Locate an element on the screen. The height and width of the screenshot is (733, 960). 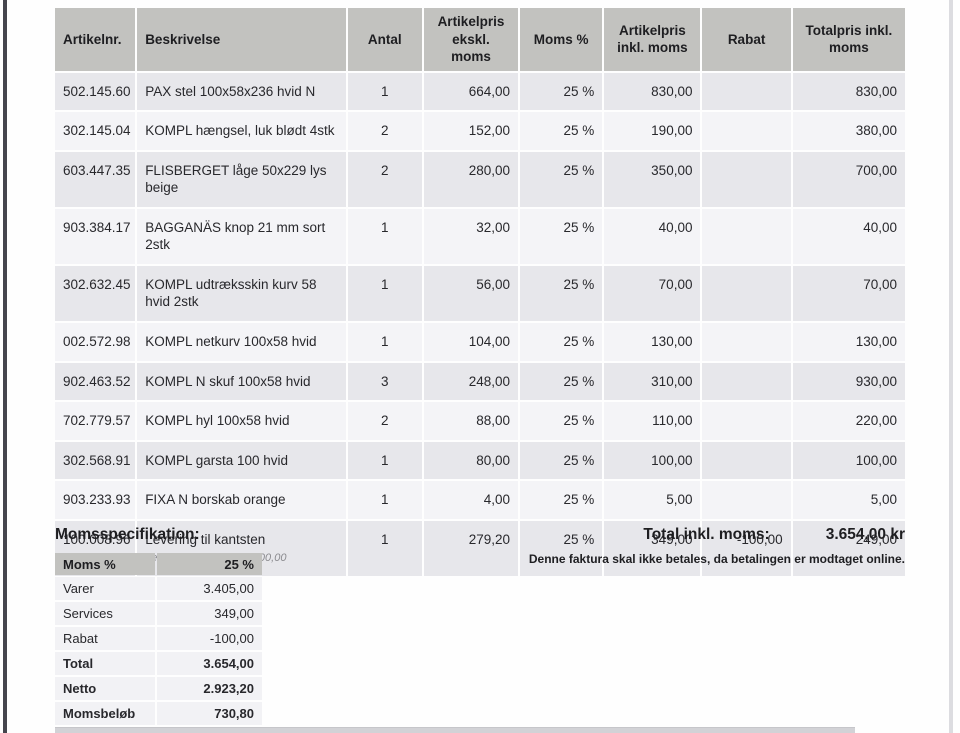
cell-beskrivelse: KOMPL N skuf 100x58 hvid is located at coordinates (241, 381).